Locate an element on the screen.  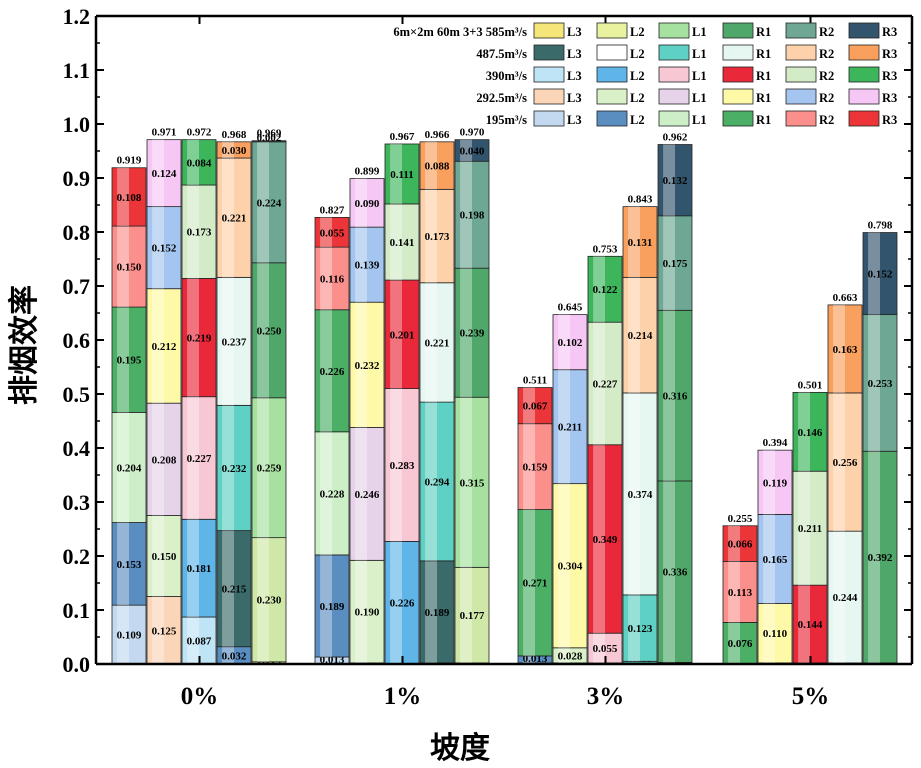
segment-value-label: 0.336 is located at coordinates (675, 573).